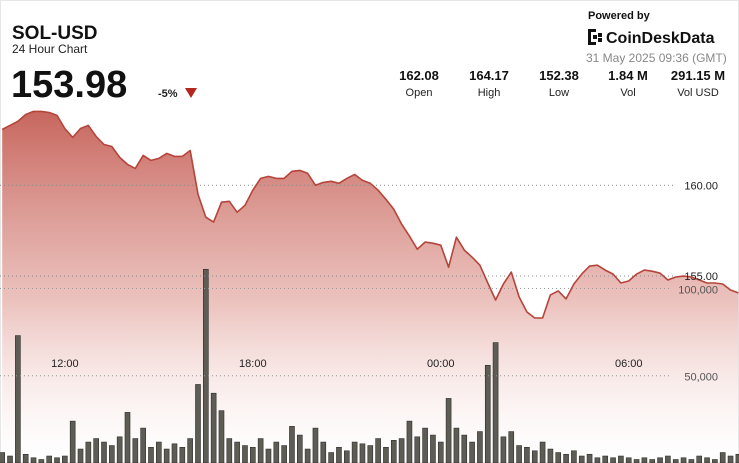 The height and width of the screenshot is (463, 739). Describe the element at coordinates (419, 93) in the screenshot. I see `stat-label: Open` at that location.